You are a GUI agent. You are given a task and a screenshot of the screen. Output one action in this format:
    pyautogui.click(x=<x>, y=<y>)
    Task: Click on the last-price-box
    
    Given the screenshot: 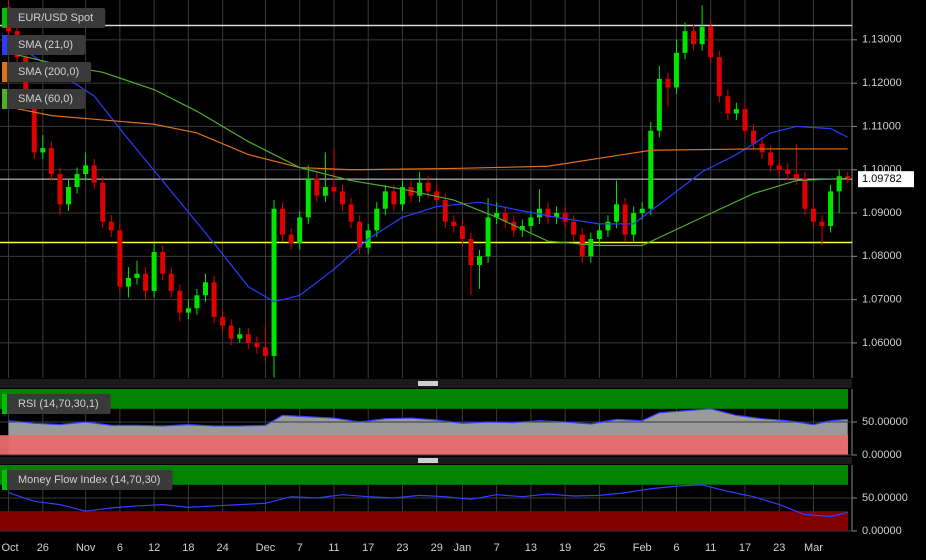 What is the action you would take?
    pyautogui.click(x=886, y=179)
    